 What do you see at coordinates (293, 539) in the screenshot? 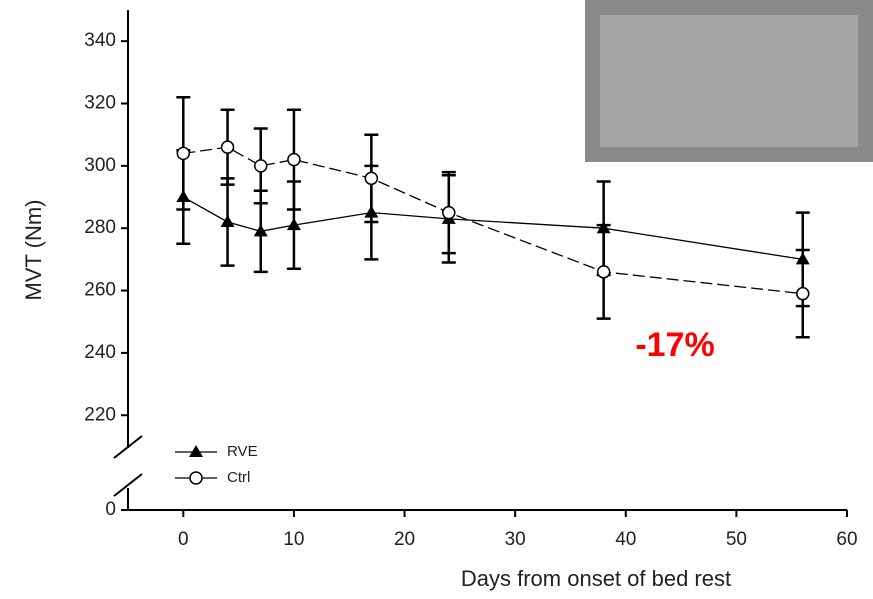
I see `x-tick-label: 10` at bounding box center [293, 539].